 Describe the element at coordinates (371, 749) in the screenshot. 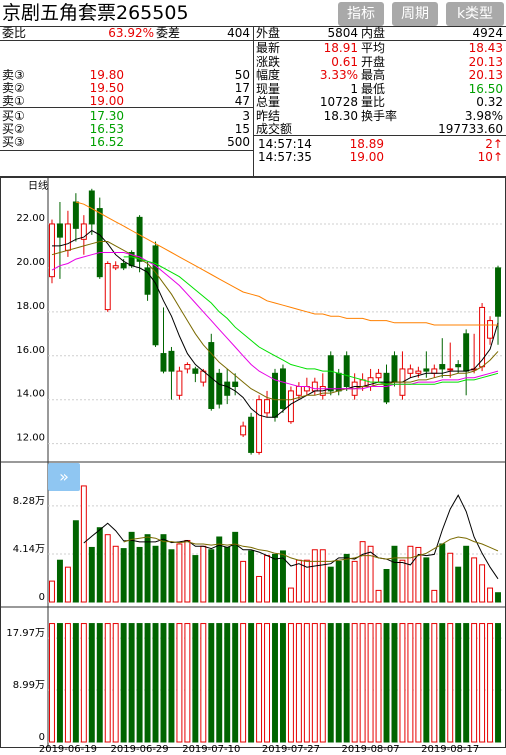

I see `date-label: 2019-08-07` at that location.